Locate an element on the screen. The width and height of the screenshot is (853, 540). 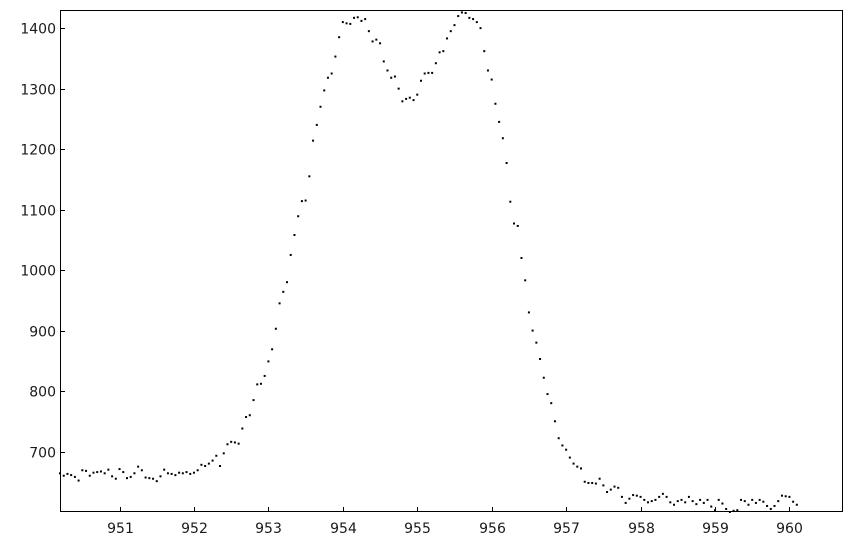
y-tick-label: 1300 is located at coordinates (38, 91).